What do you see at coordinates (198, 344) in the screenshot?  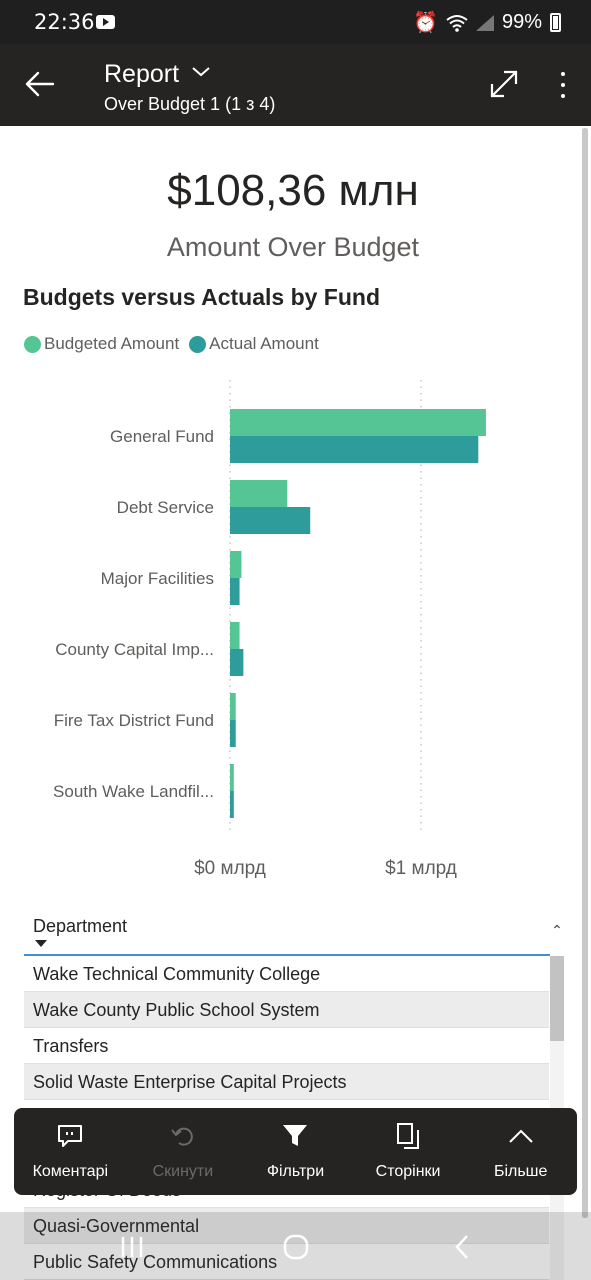 I see `legend-swatch-actual` at bounding box center [198, 344].